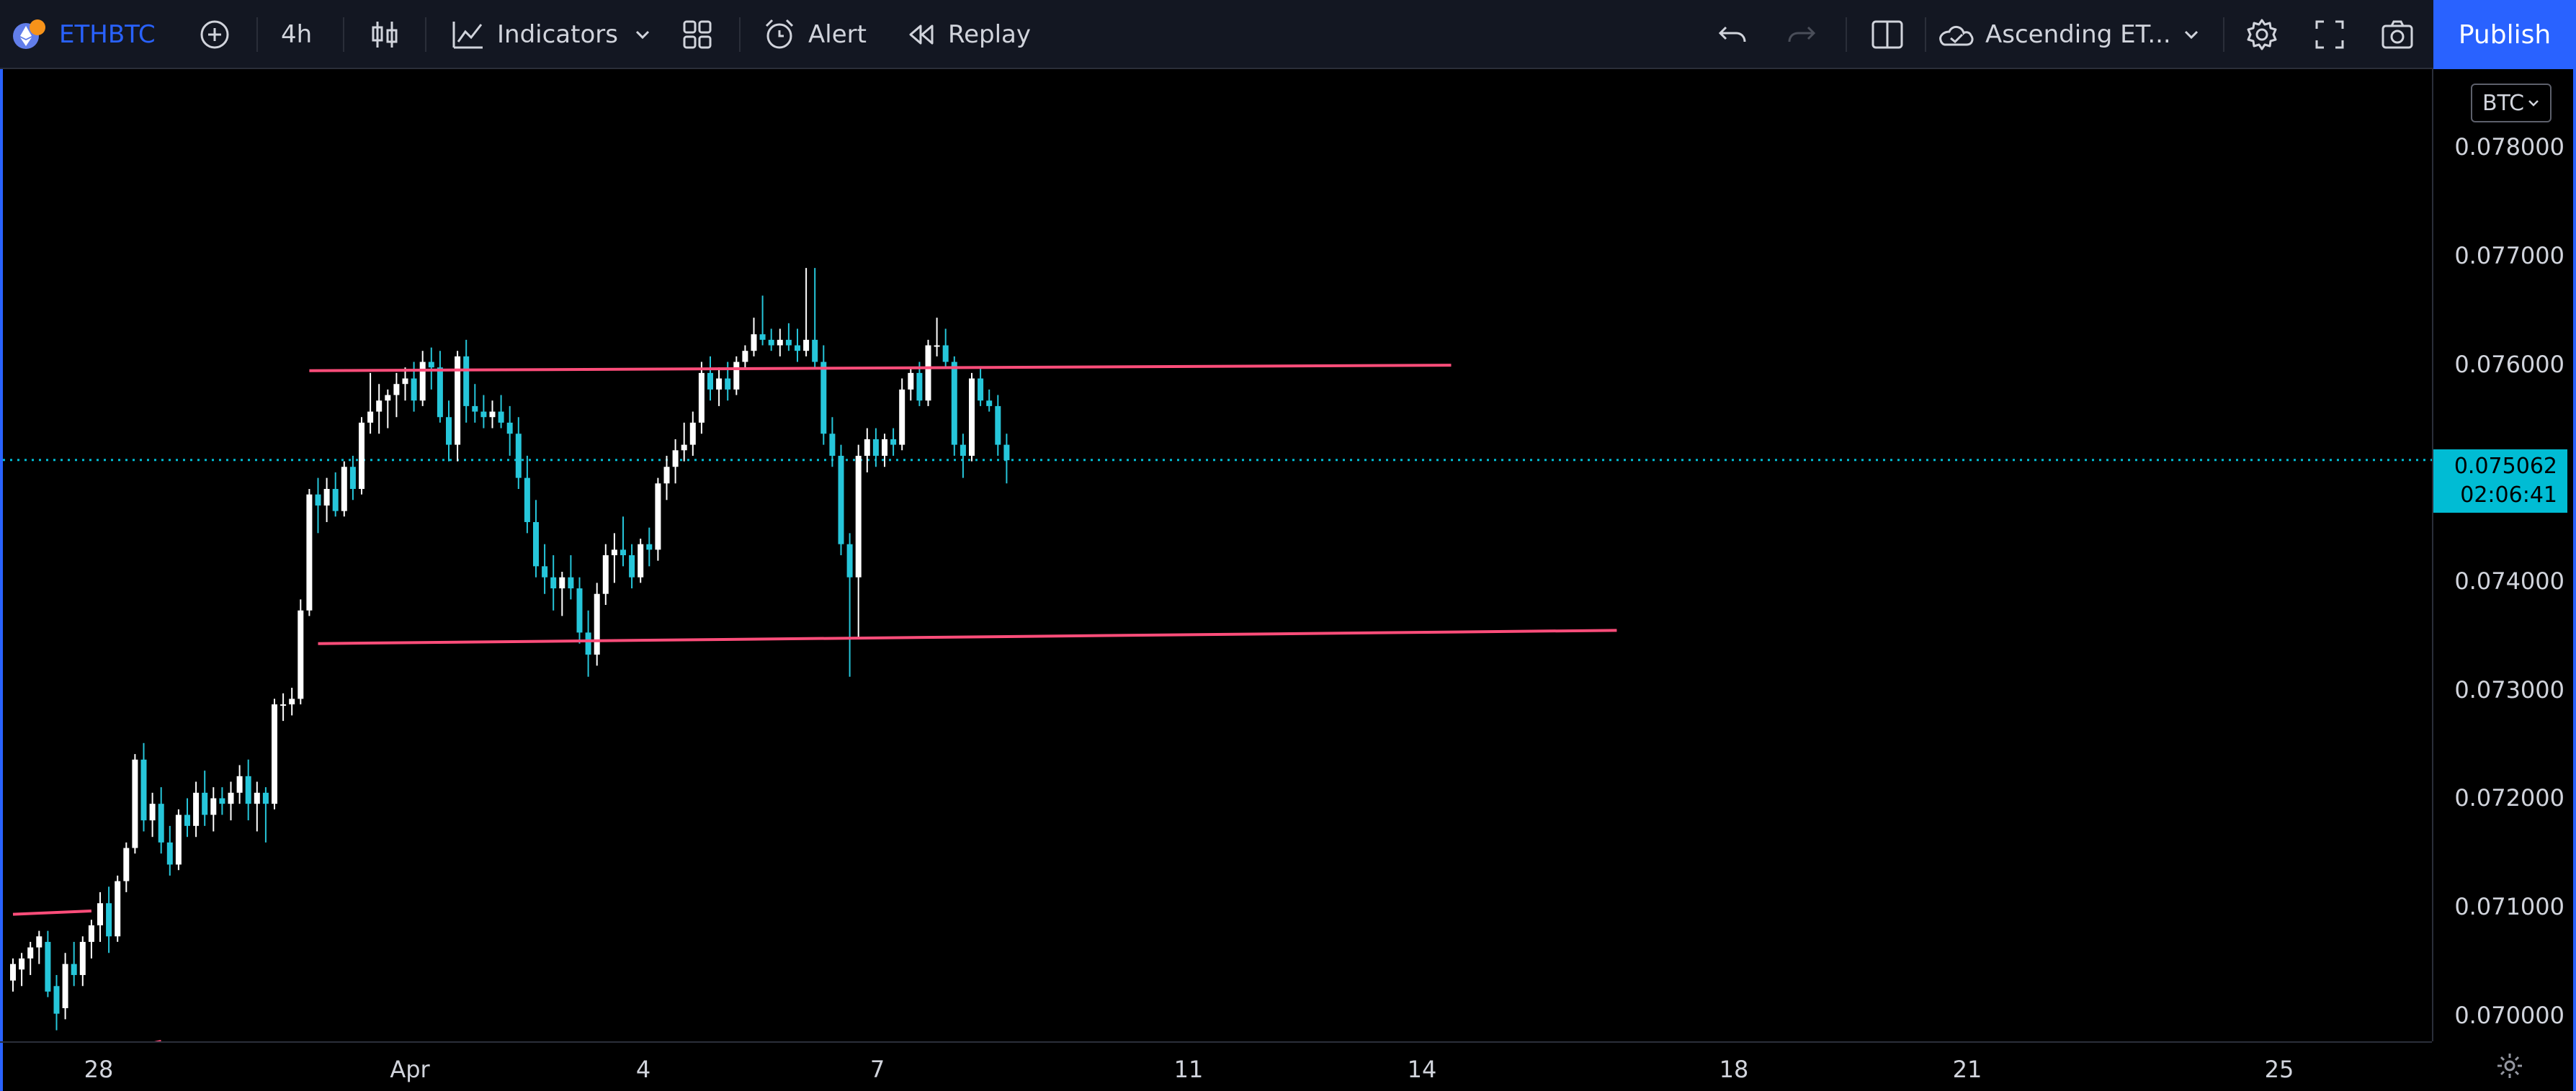  Describe the element at coordinates (643, 1069) in the screenshot. I see `time-tick: 4` at that location.